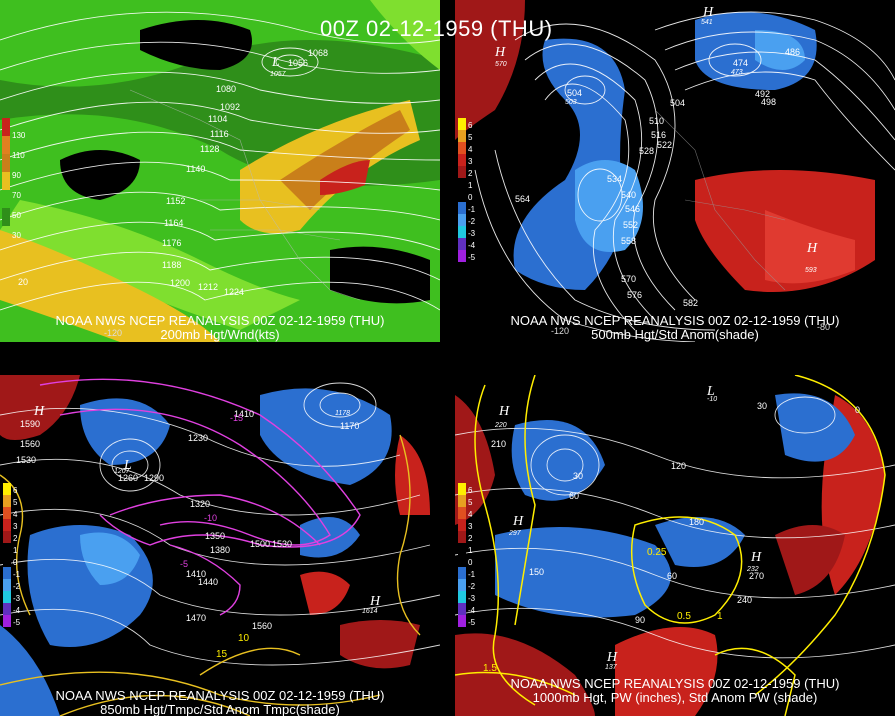 The image size is (895, 716). Describe the element at coordinates (756, 576) in the screenshot. I see `svg-text: 270` at that location.